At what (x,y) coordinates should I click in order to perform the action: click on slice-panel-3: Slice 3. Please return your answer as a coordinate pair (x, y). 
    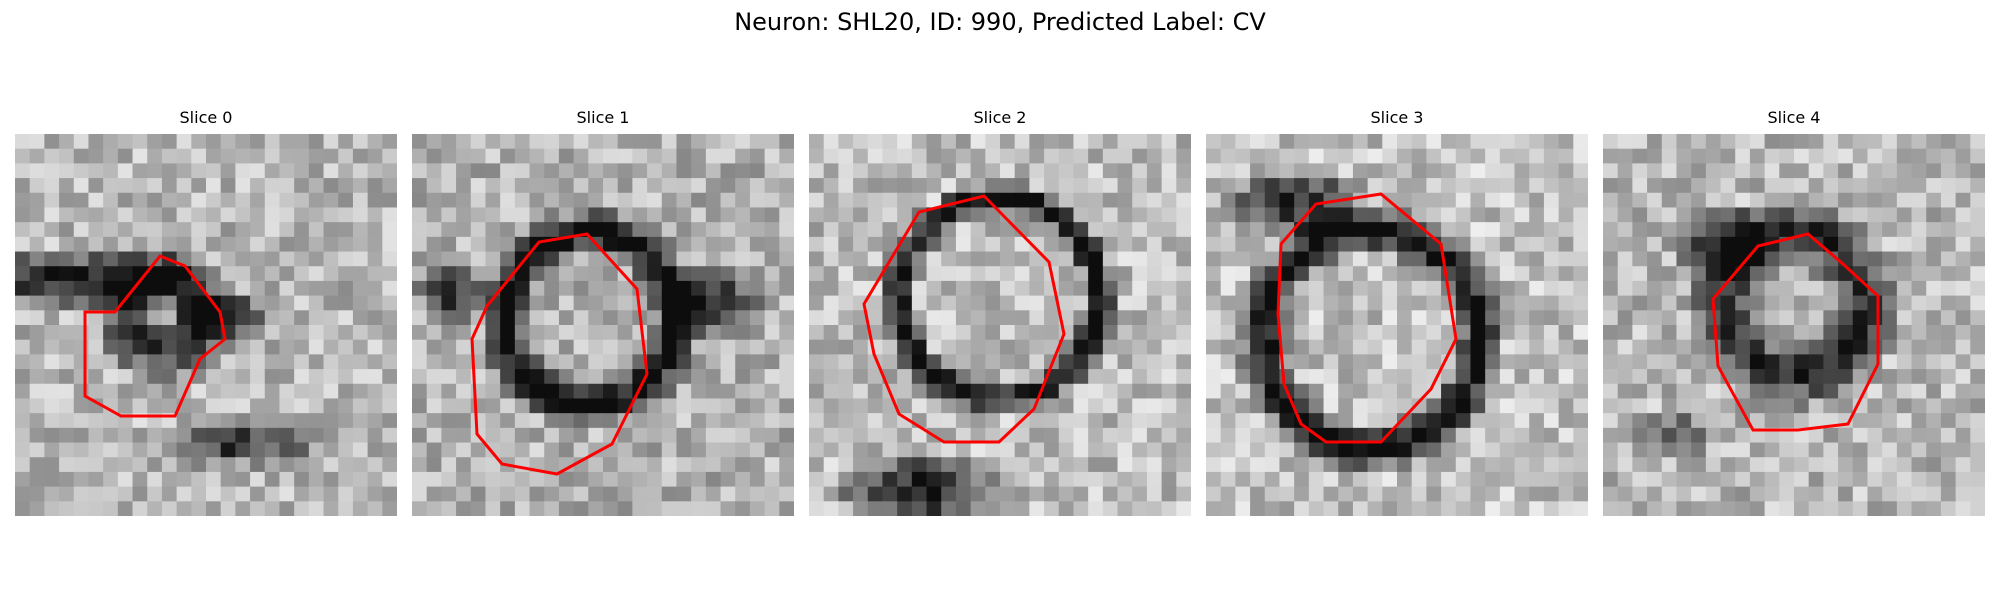
    Looking at the image, I should click on (1397, 312).